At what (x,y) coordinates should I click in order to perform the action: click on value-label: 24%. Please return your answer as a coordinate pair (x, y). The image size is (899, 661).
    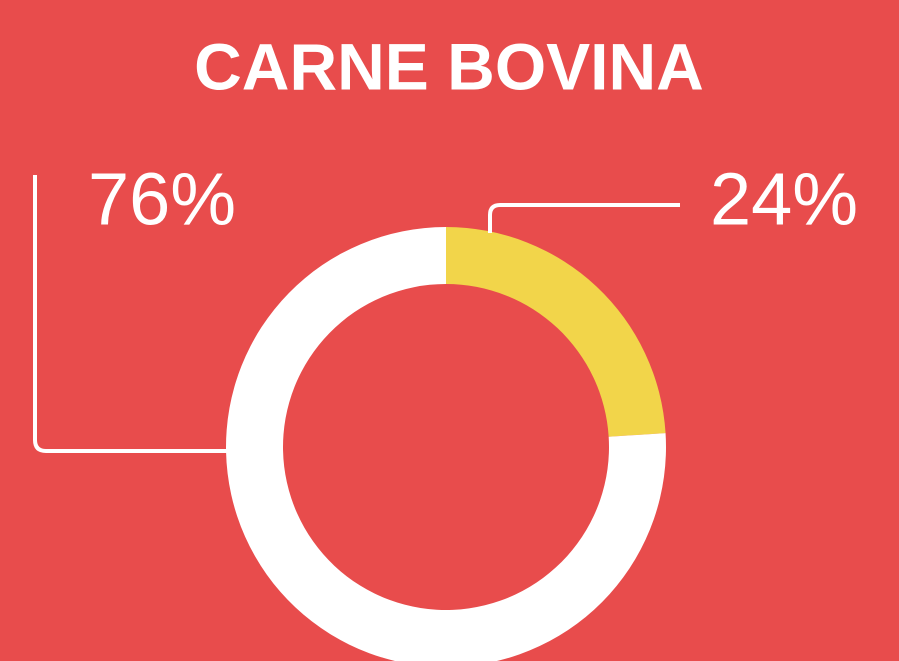
    Looking at the image, I should click on (784, 199).